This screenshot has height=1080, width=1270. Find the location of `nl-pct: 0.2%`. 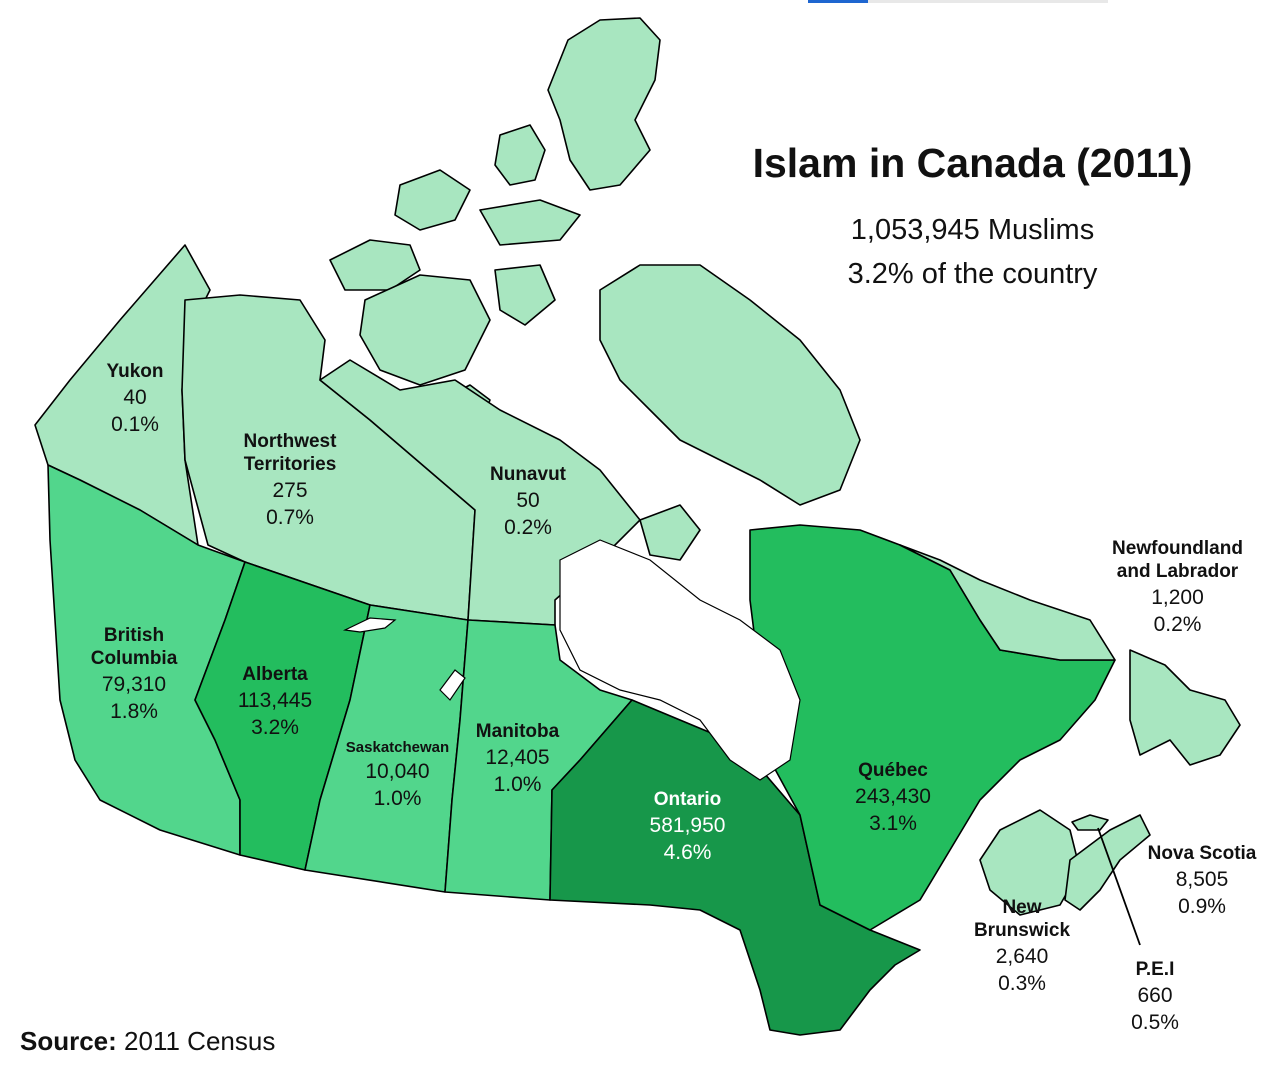

nl-pct: 0.2% is located at coordinates (1177, 624).